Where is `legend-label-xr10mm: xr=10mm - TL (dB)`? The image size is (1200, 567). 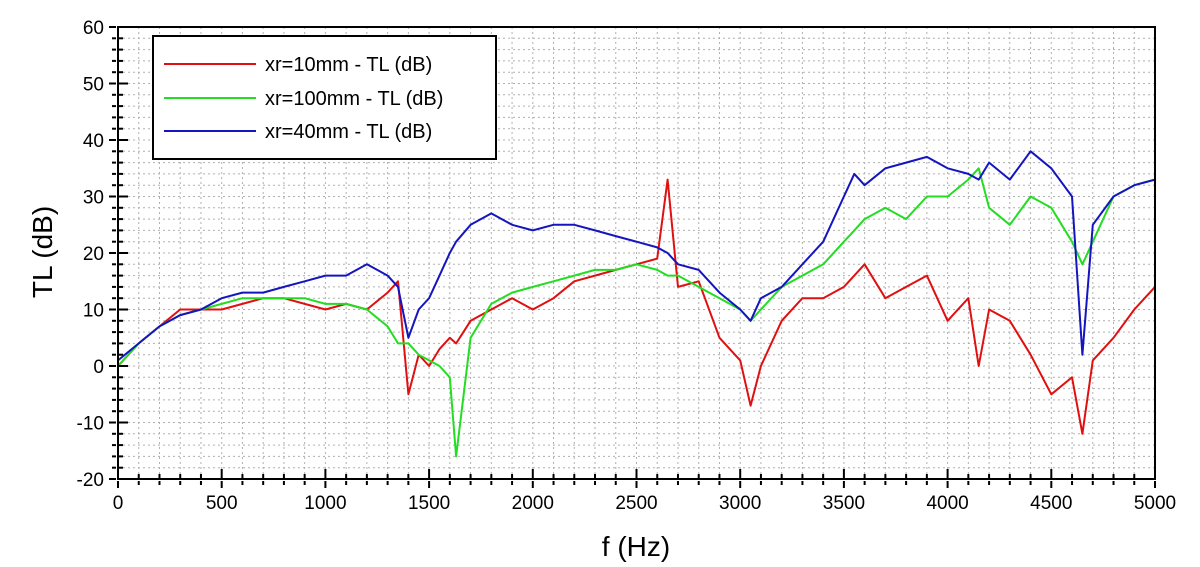
legend-label-xr10mm: xr=10mm - TL (dB) is located at coordinates (348, 65).